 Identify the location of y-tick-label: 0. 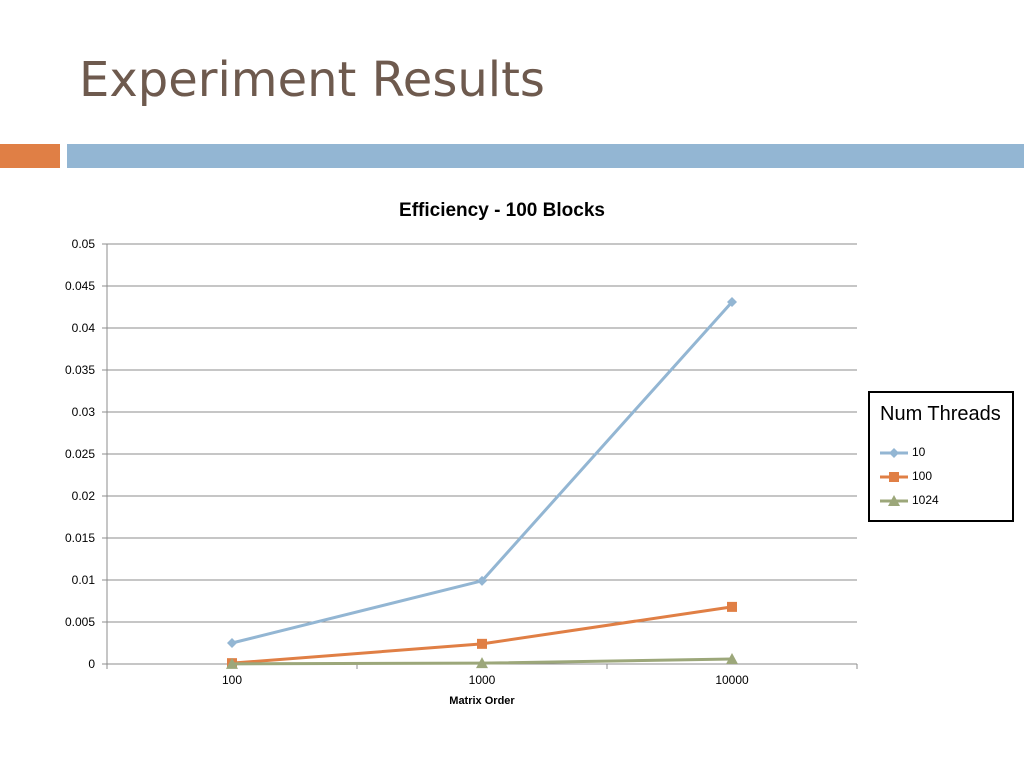
(91, 664).